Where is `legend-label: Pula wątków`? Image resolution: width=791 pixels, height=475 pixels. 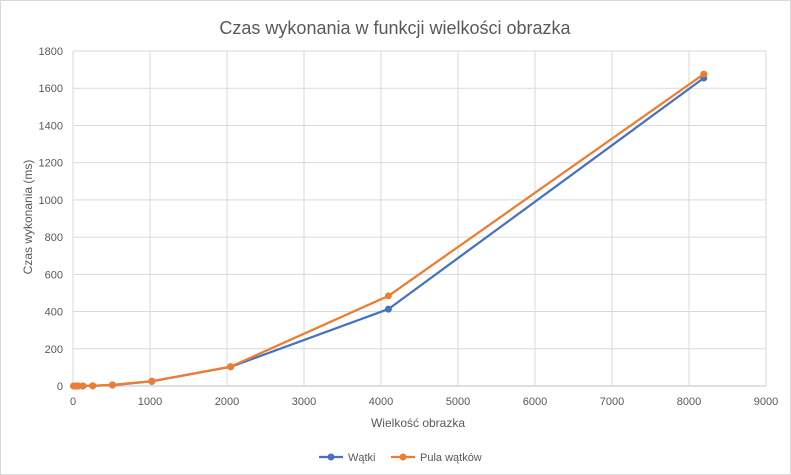
legend-label: Pula wątków is located at coordinates (451, 458).